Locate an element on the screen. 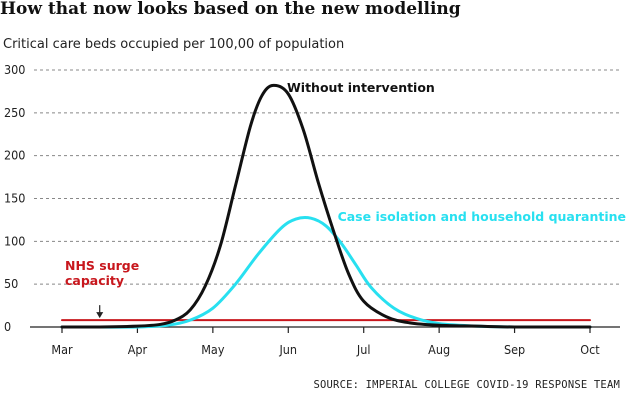 Image resolution: width=630 pixels, height=401 pixels. x-tick-label-may: May is located at coordinates (213, 349).